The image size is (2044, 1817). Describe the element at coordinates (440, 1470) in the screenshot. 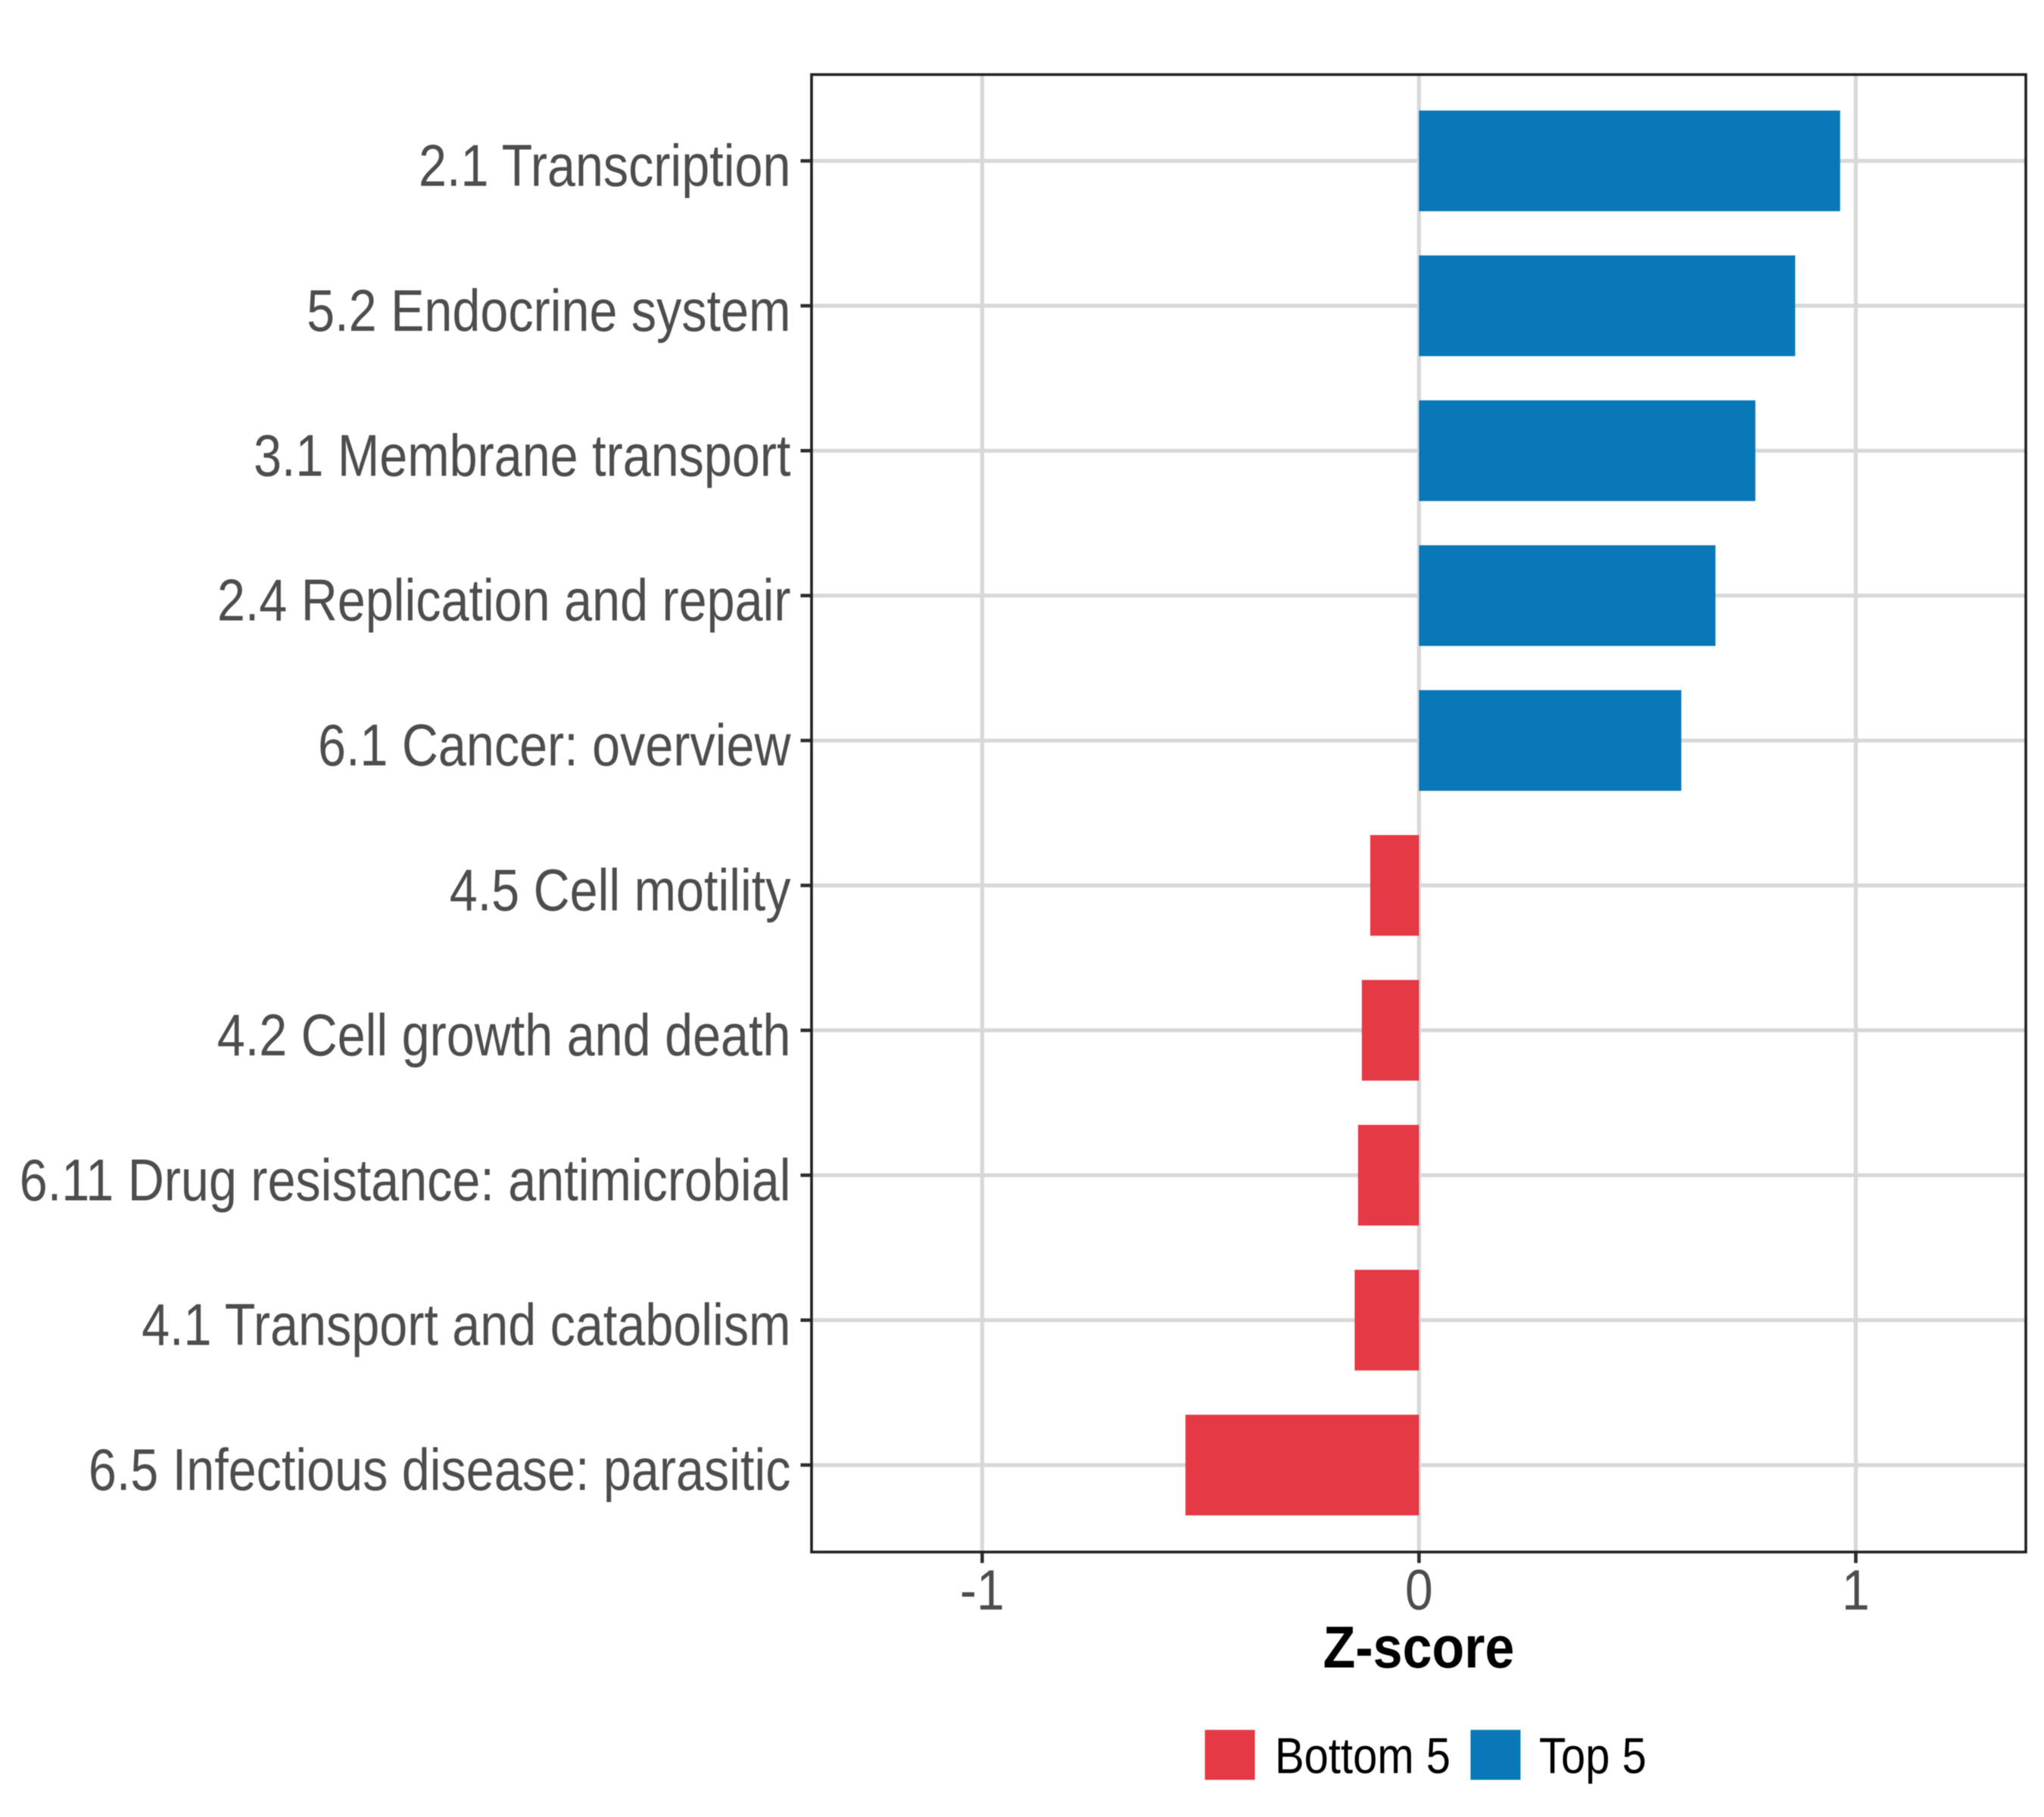

I see `svg-text:6.5 Infectious disease: parasi: 6.5 Infectious disease: parasitic` at that location.